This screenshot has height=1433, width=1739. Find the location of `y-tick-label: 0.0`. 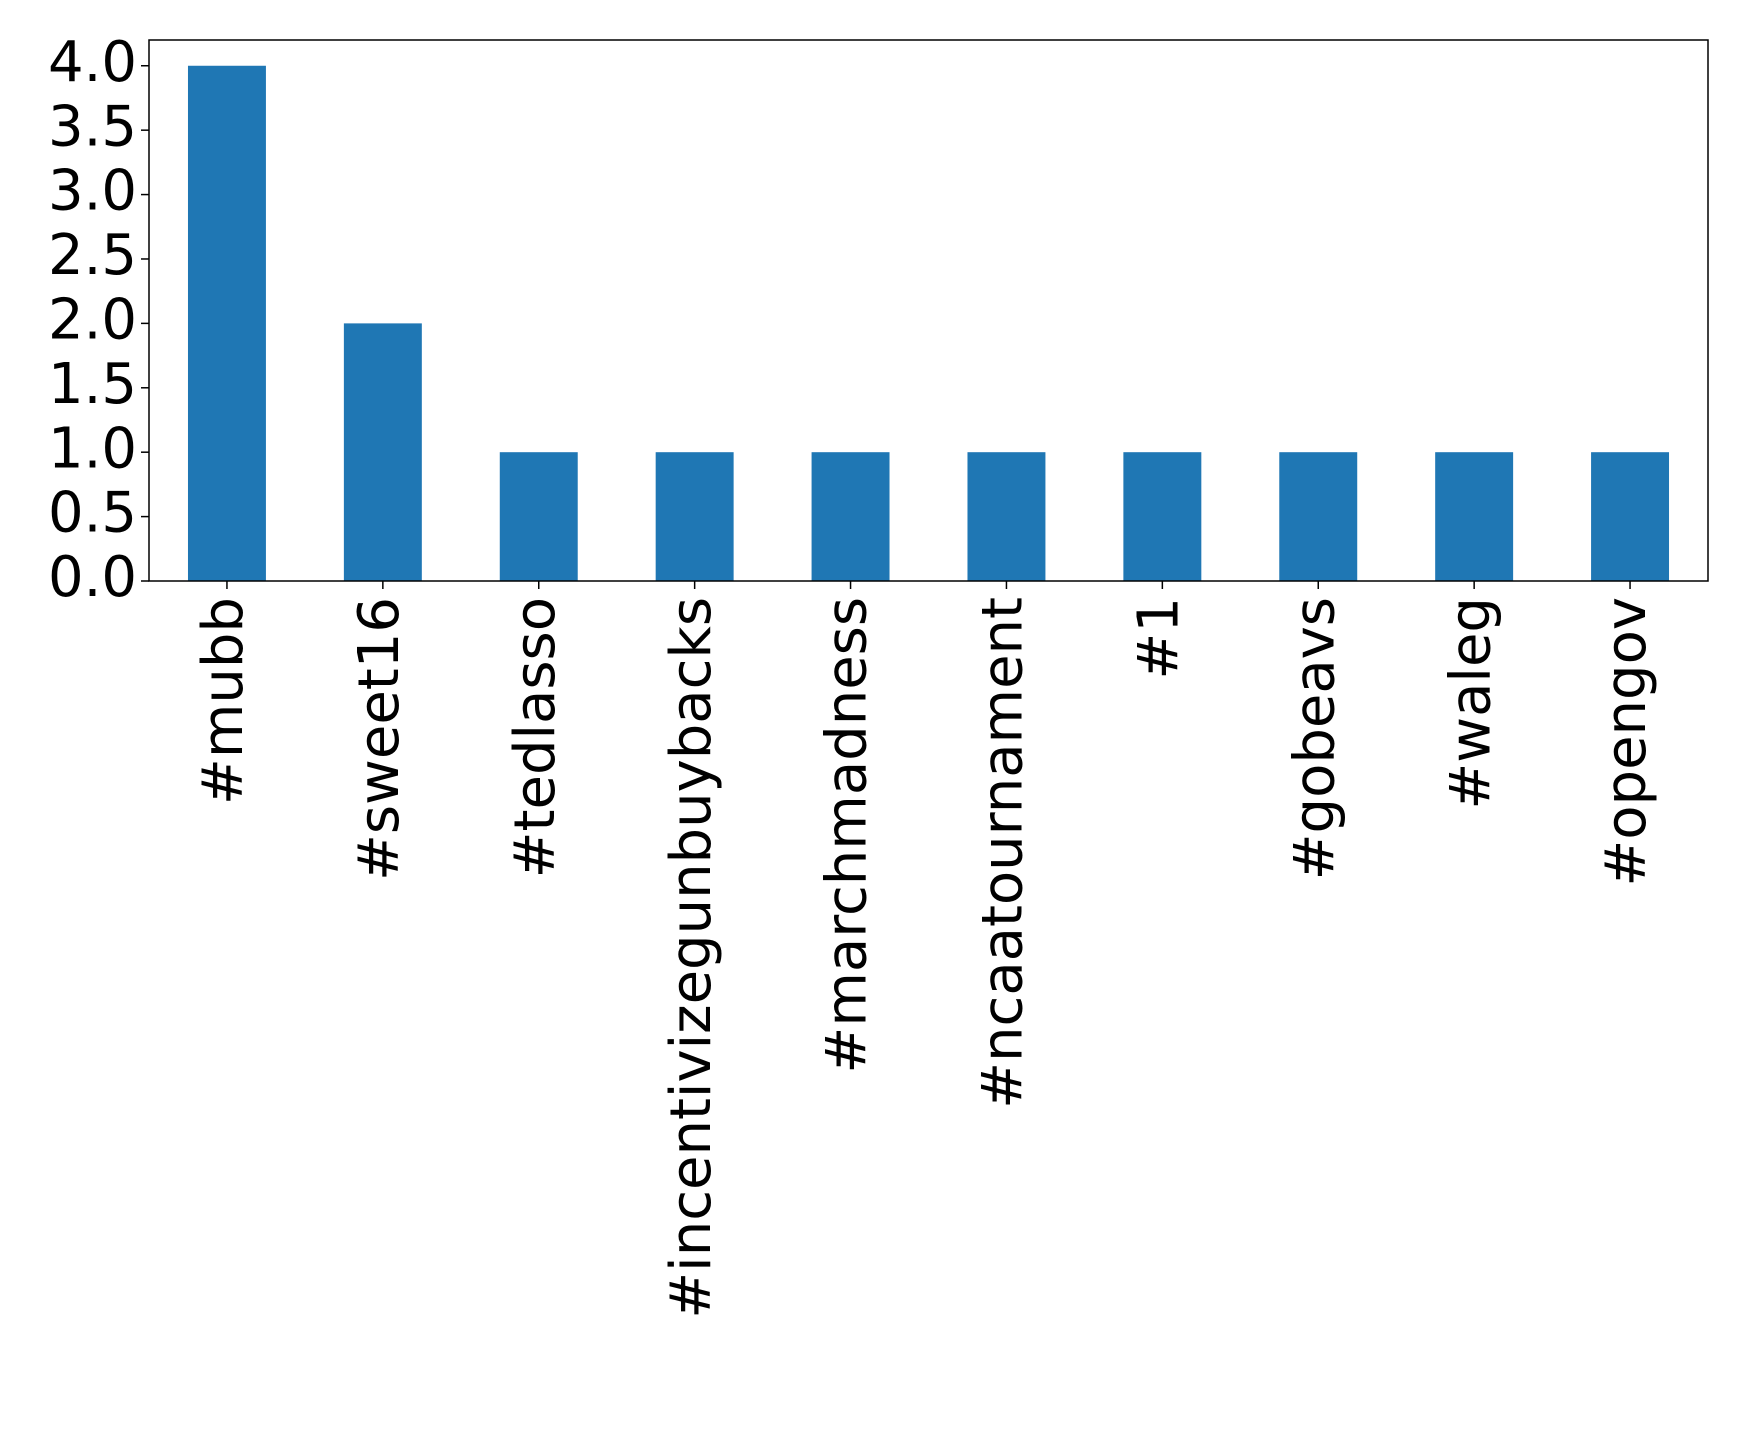

y-tick-label: 0.0 is located at coordinates (92, 577).